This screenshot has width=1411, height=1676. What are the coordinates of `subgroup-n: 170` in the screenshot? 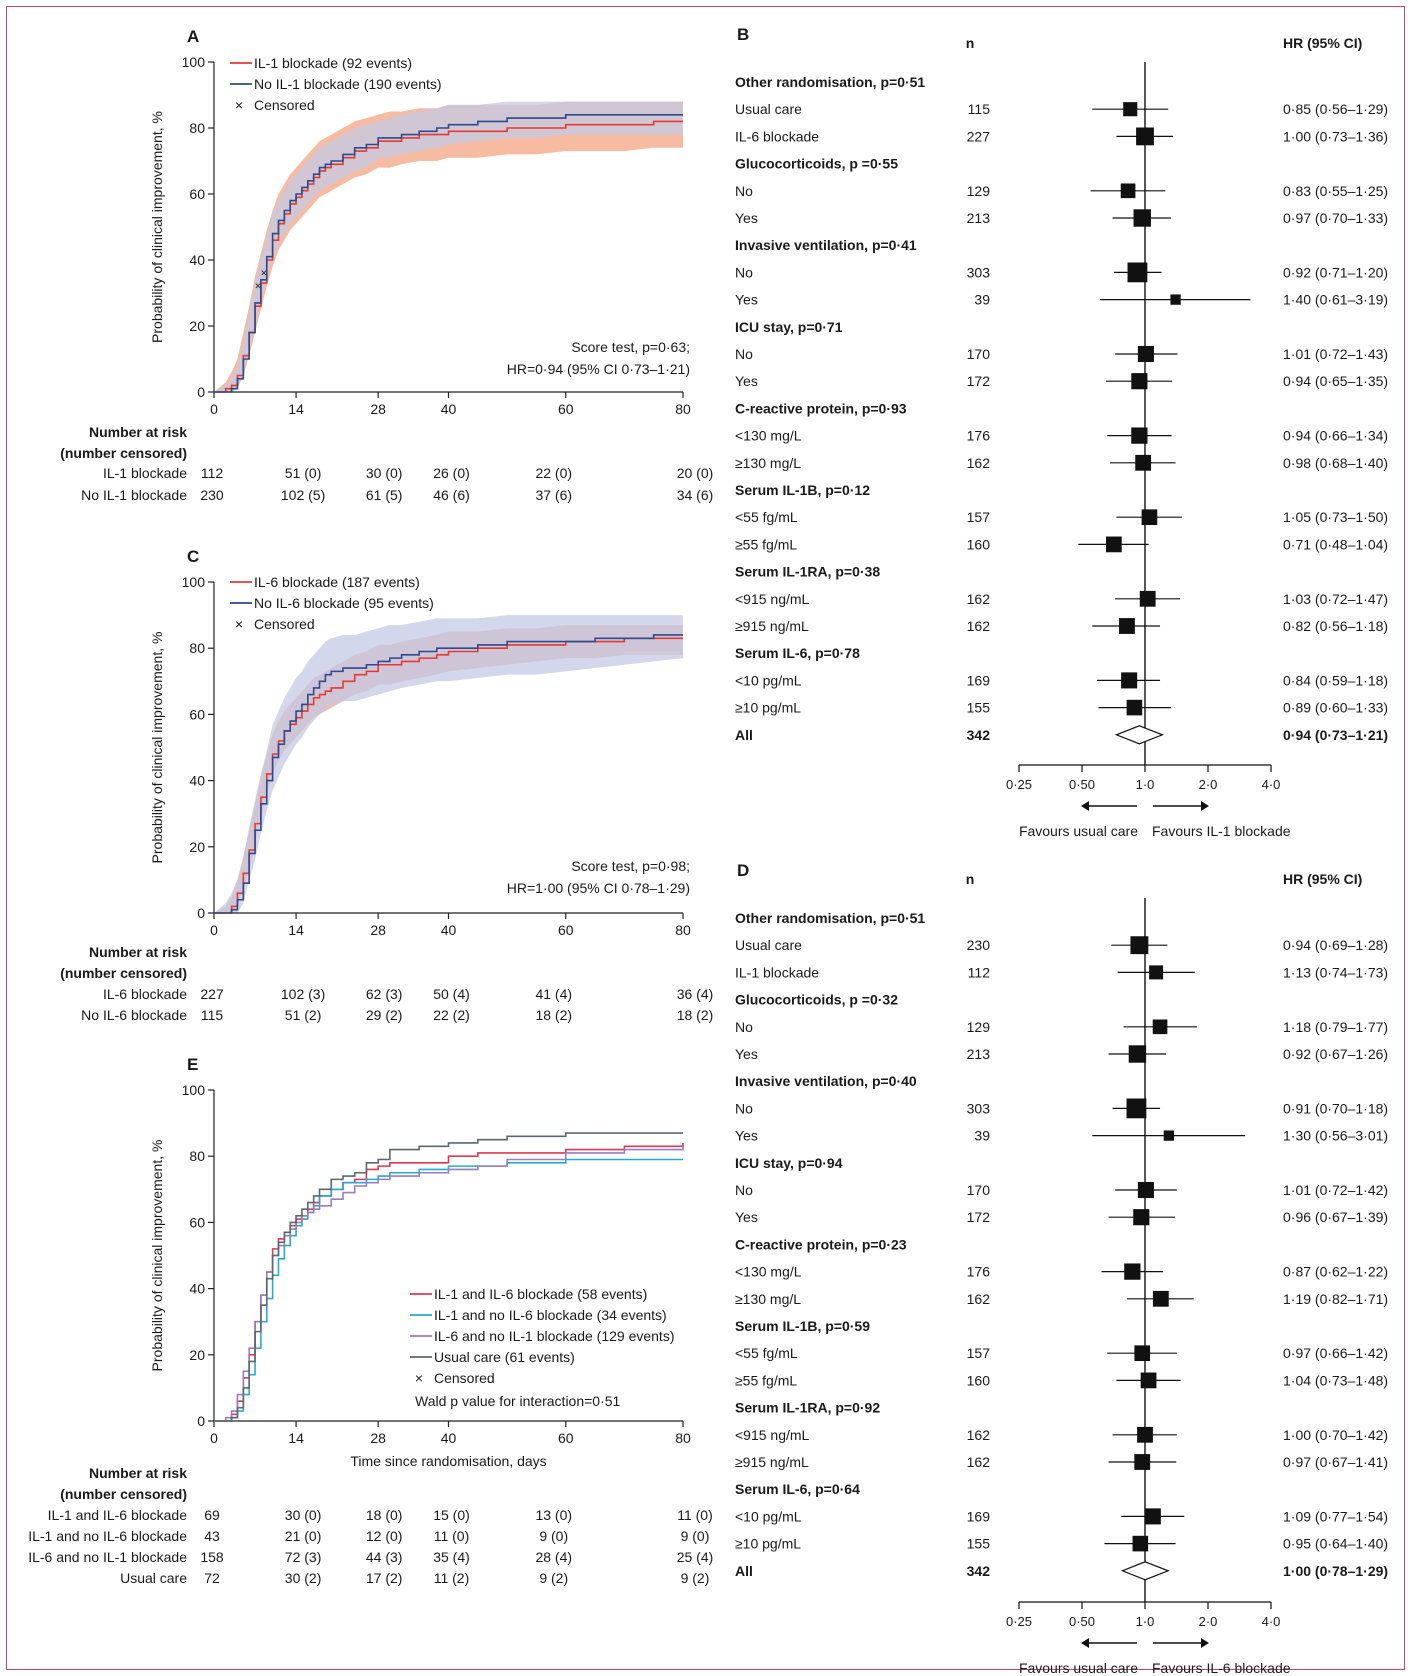 It's located at (979, 354).